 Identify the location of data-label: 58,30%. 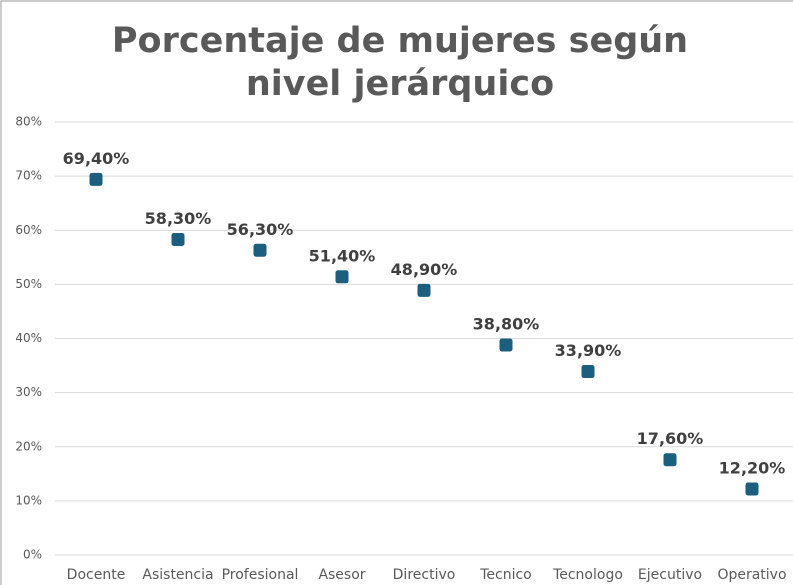
(178, 218).